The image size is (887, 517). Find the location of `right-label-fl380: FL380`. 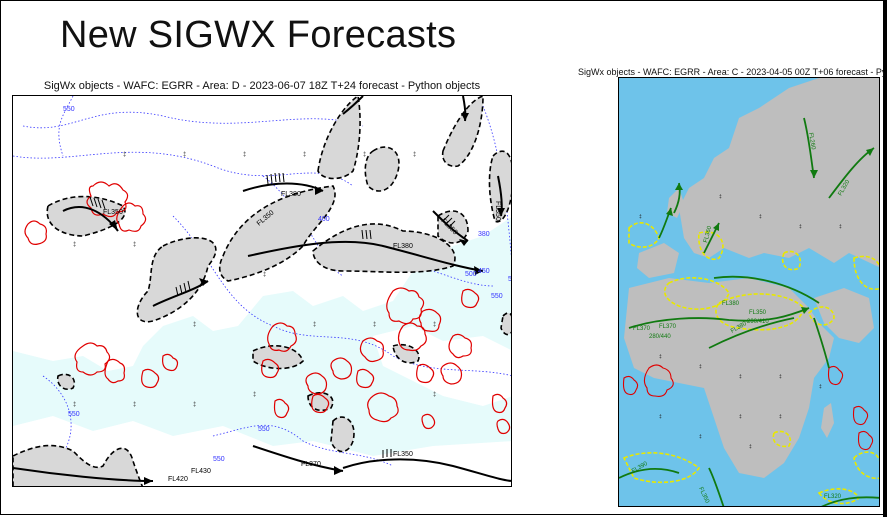

right-label-fl380: FL380 is located at coordinates (731, 304).